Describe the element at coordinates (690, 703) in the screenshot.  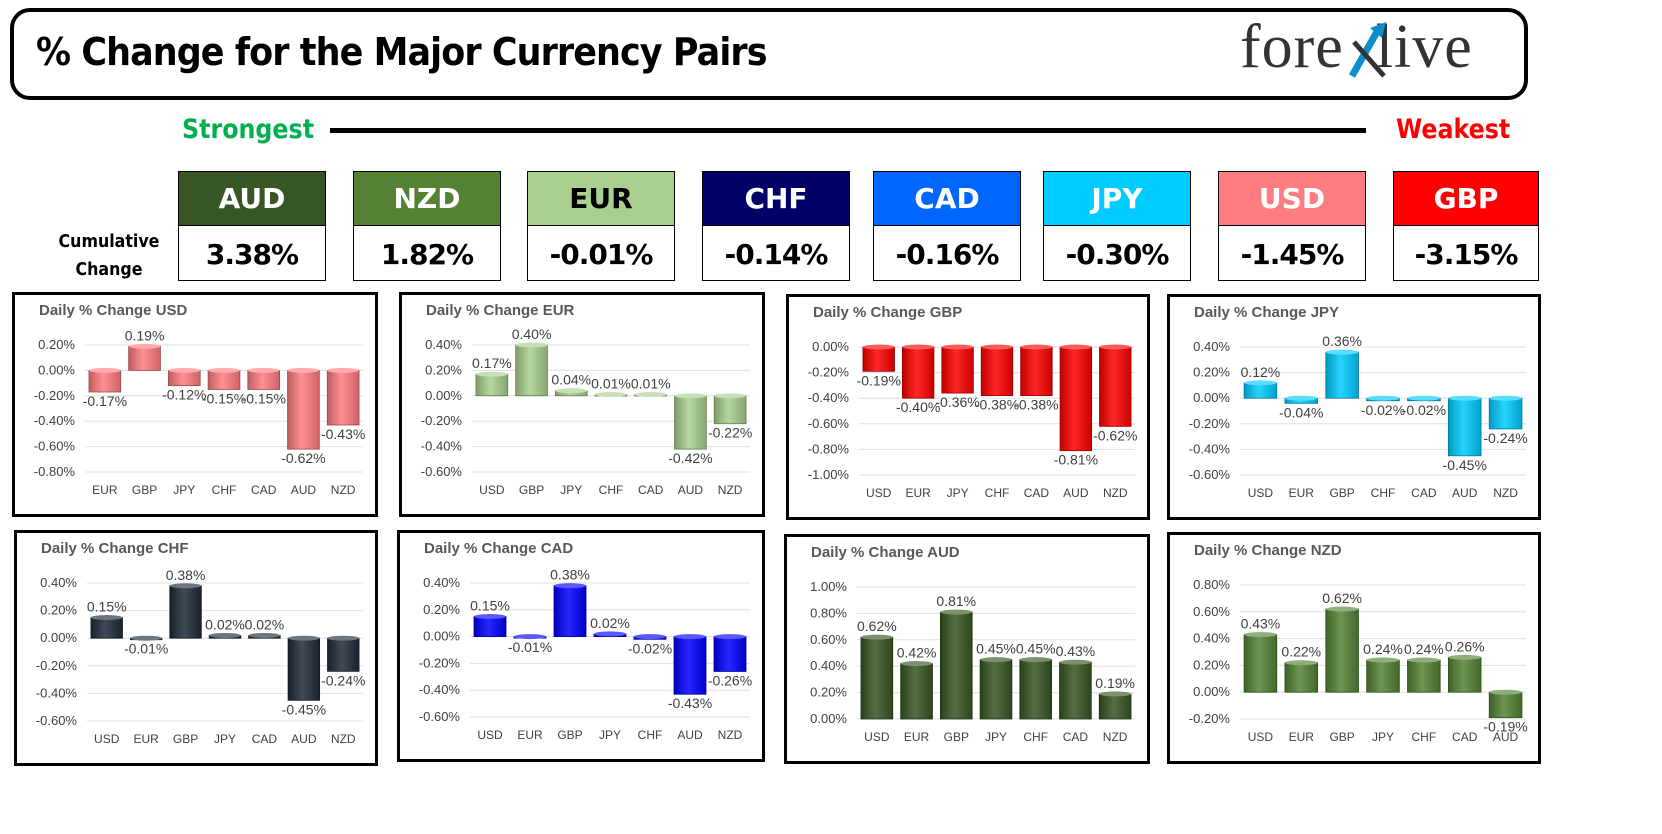
I see `data-label: -0.43%` at that location.